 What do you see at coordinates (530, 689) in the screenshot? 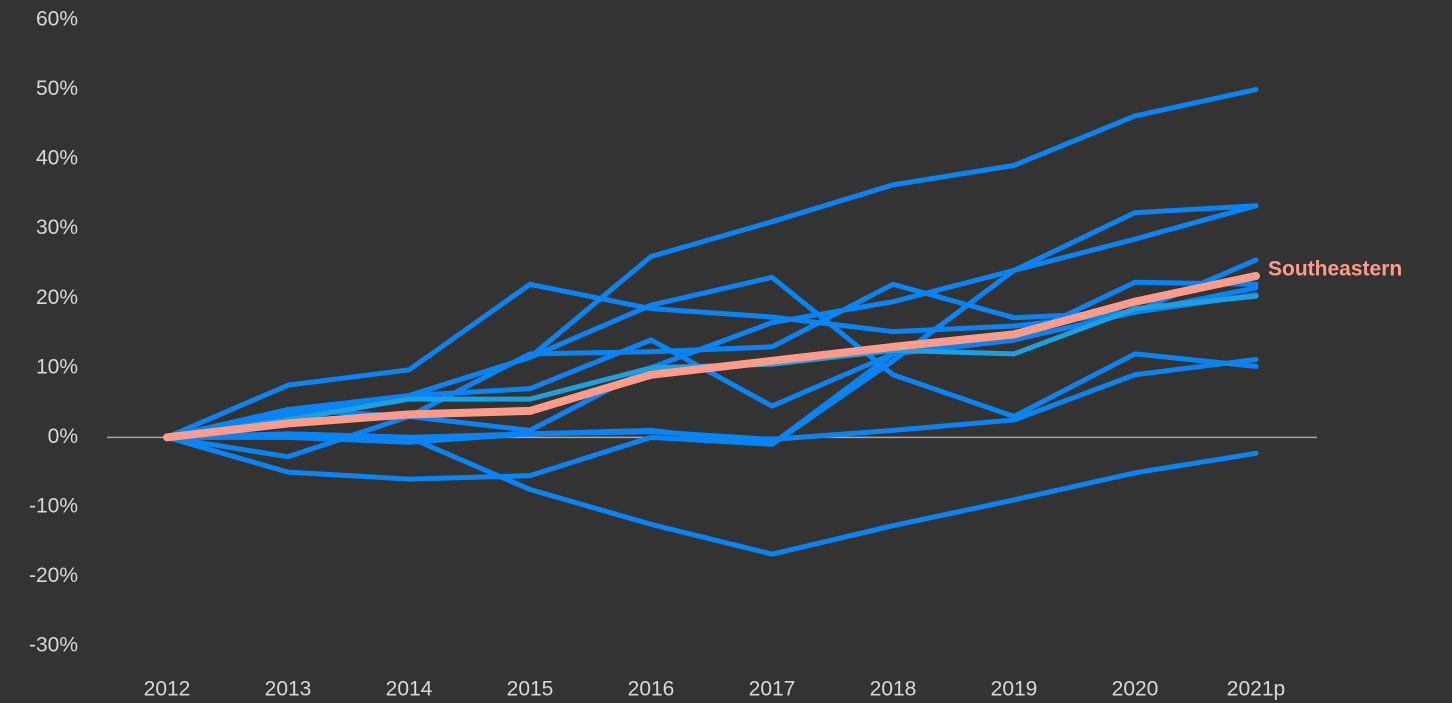
I see `x-tick-label: 2015` at bounding box center [530, 689].